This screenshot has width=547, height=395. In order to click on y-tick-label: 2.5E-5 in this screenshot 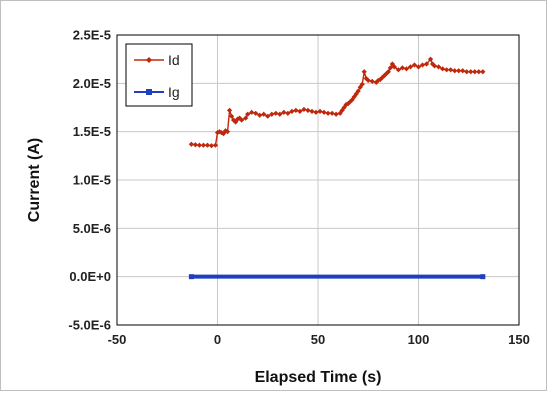, I will do `click(92, 35)`.